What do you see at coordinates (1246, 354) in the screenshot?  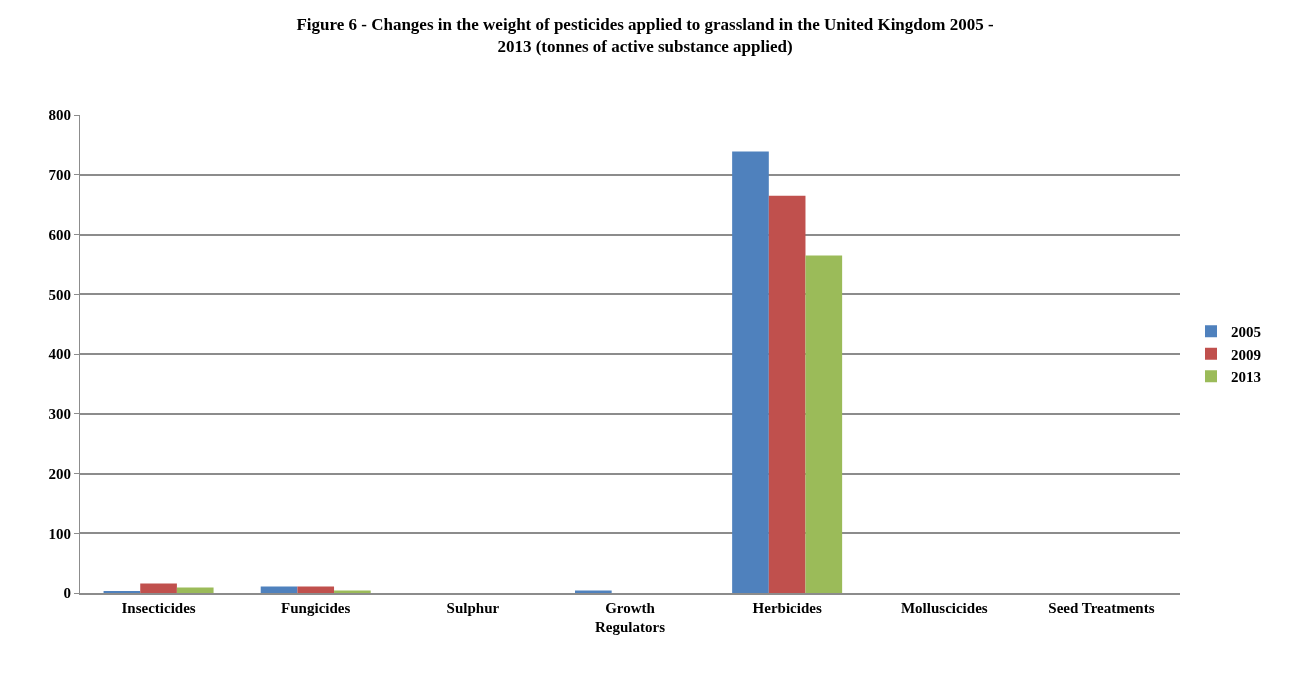 I see `legend-label: 2009` at bounding box center [1246, 354].